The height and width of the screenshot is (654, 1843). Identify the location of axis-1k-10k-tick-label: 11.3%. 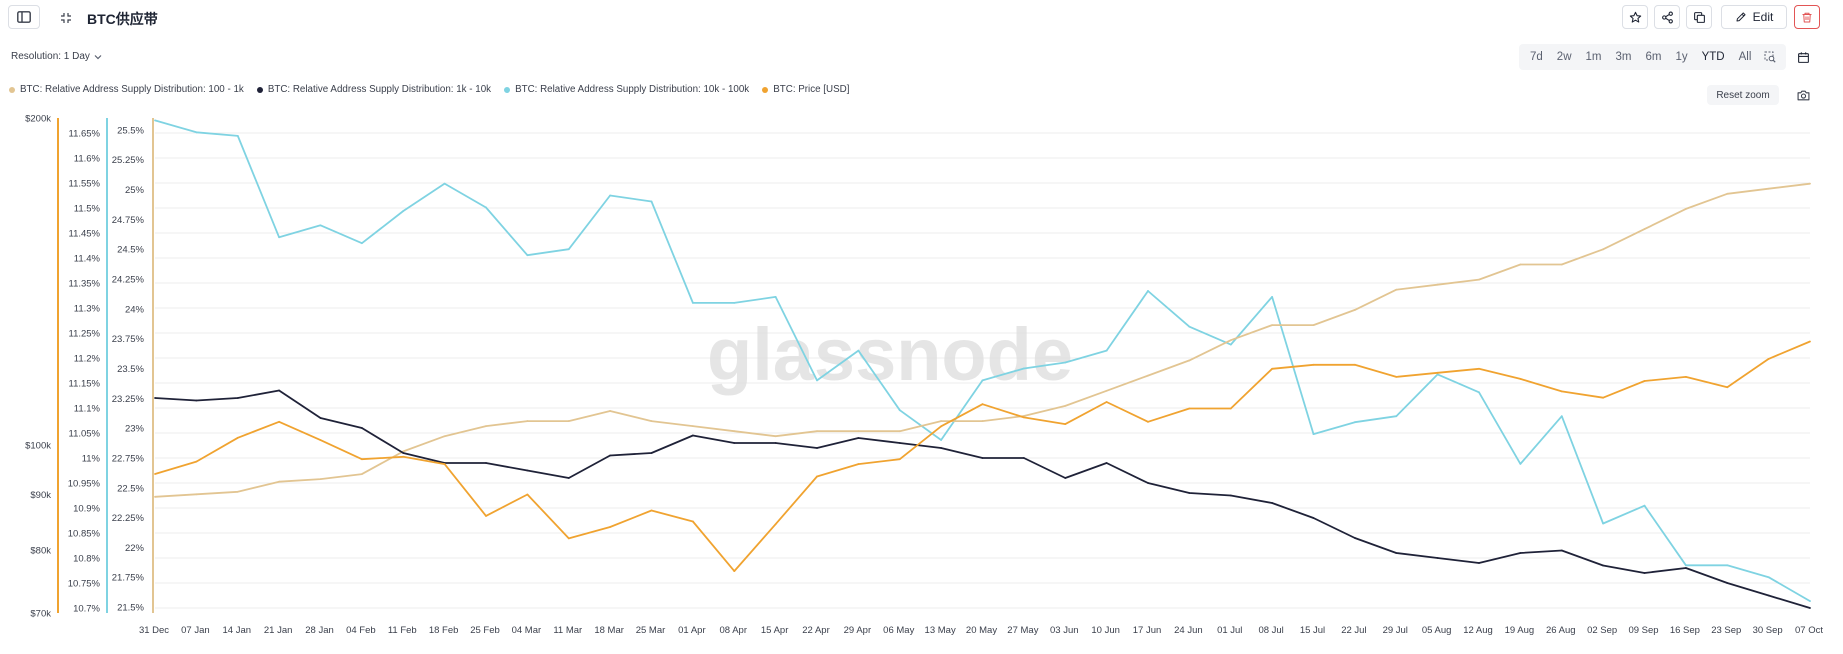
(87, 309).